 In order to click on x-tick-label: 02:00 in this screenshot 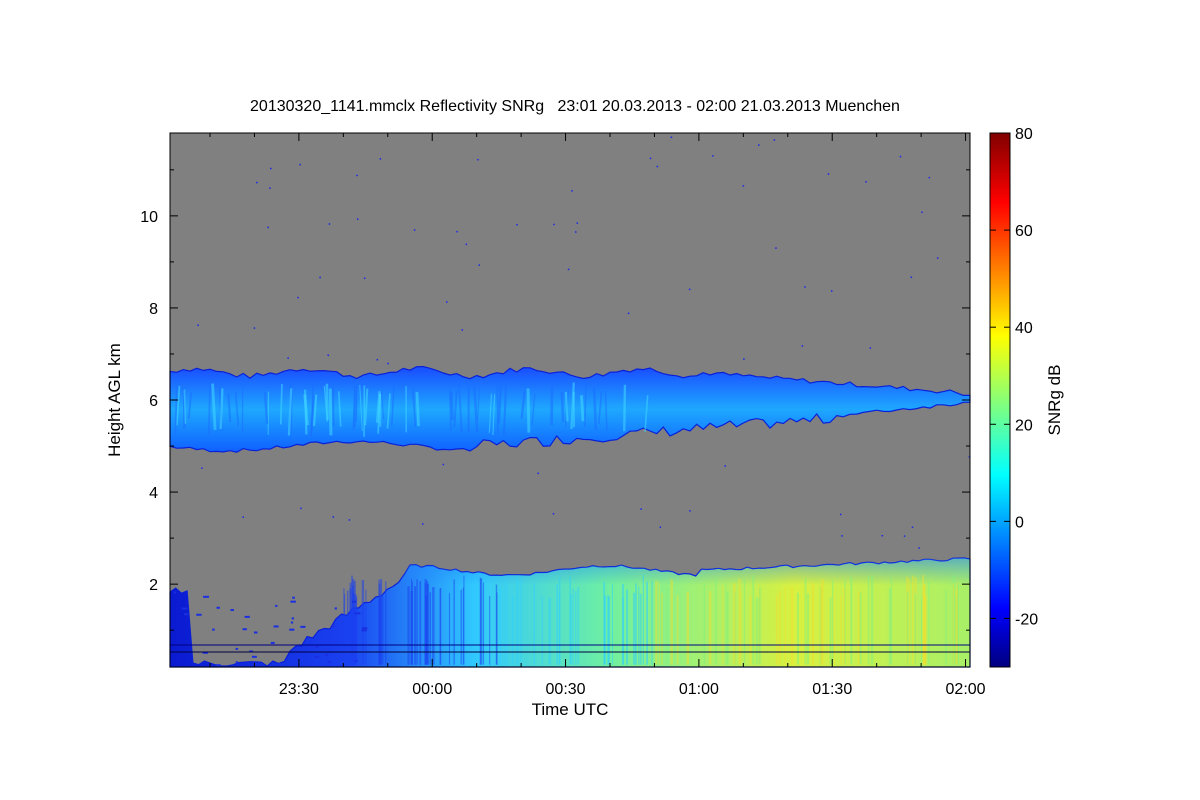, I will do `click(966, 689)`.